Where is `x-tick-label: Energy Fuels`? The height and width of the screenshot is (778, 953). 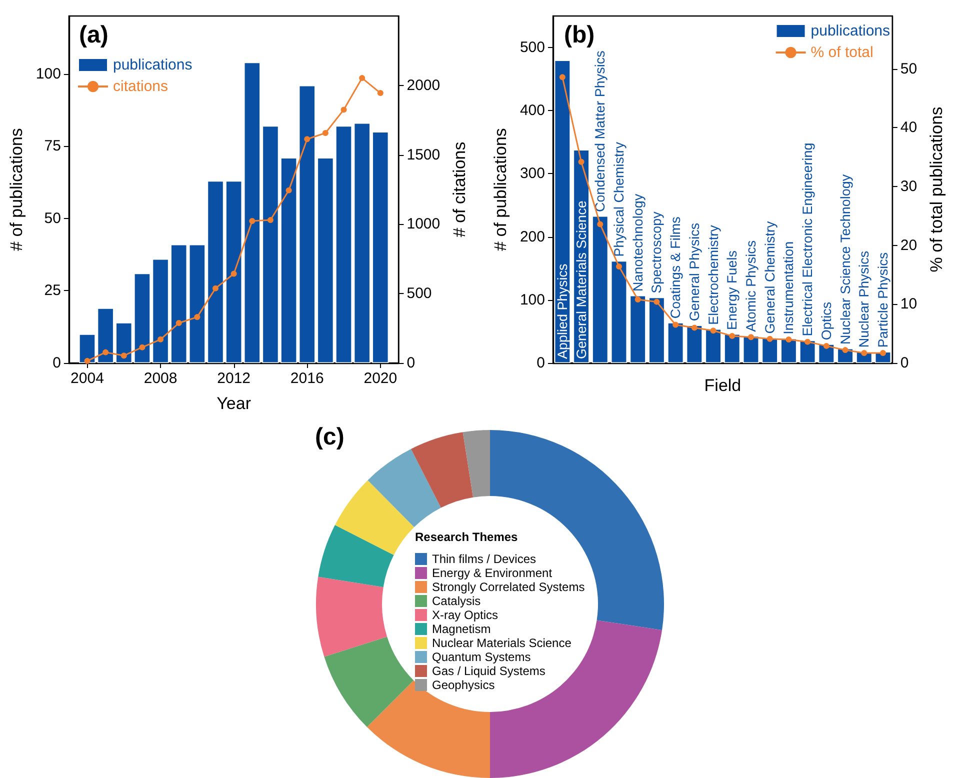 x-tick-label: Energy Fuels is located at coordinates (732, 290).